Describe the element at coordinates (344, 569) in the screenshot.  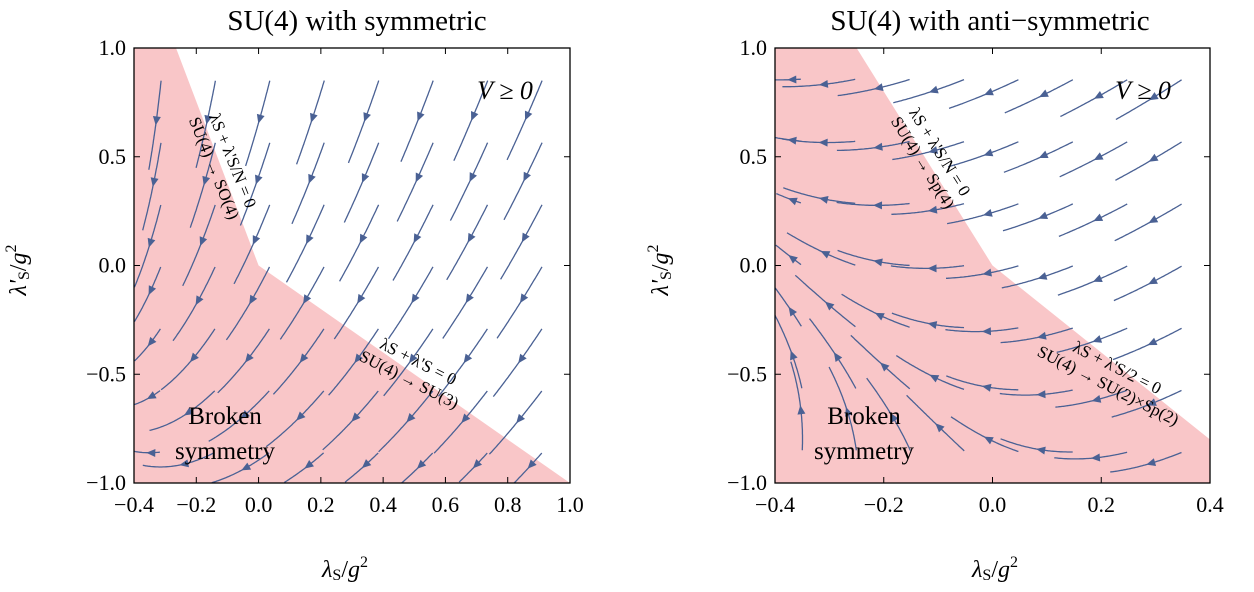
I see `x-axis-label: λS/g2` at that location.